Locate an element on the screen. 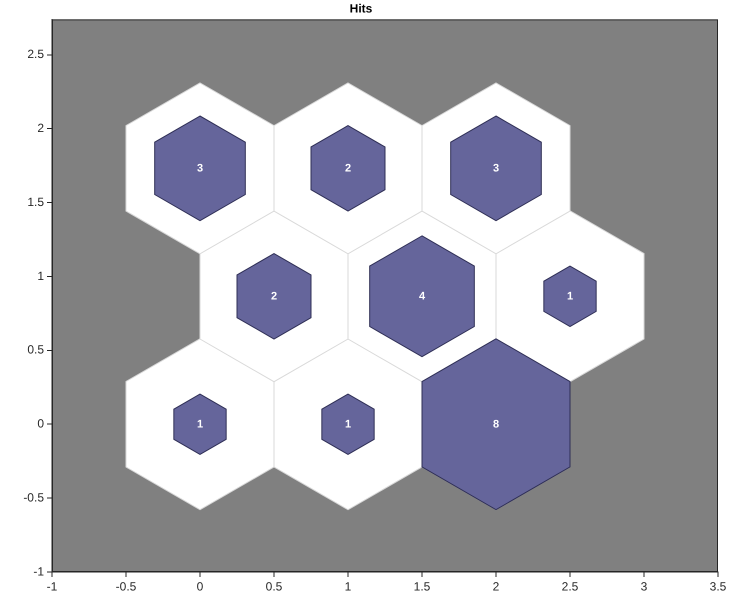 The height and width of the screenshot is (606, 730). x-tick-label: 2.5 is located at coordinates (570, 587).